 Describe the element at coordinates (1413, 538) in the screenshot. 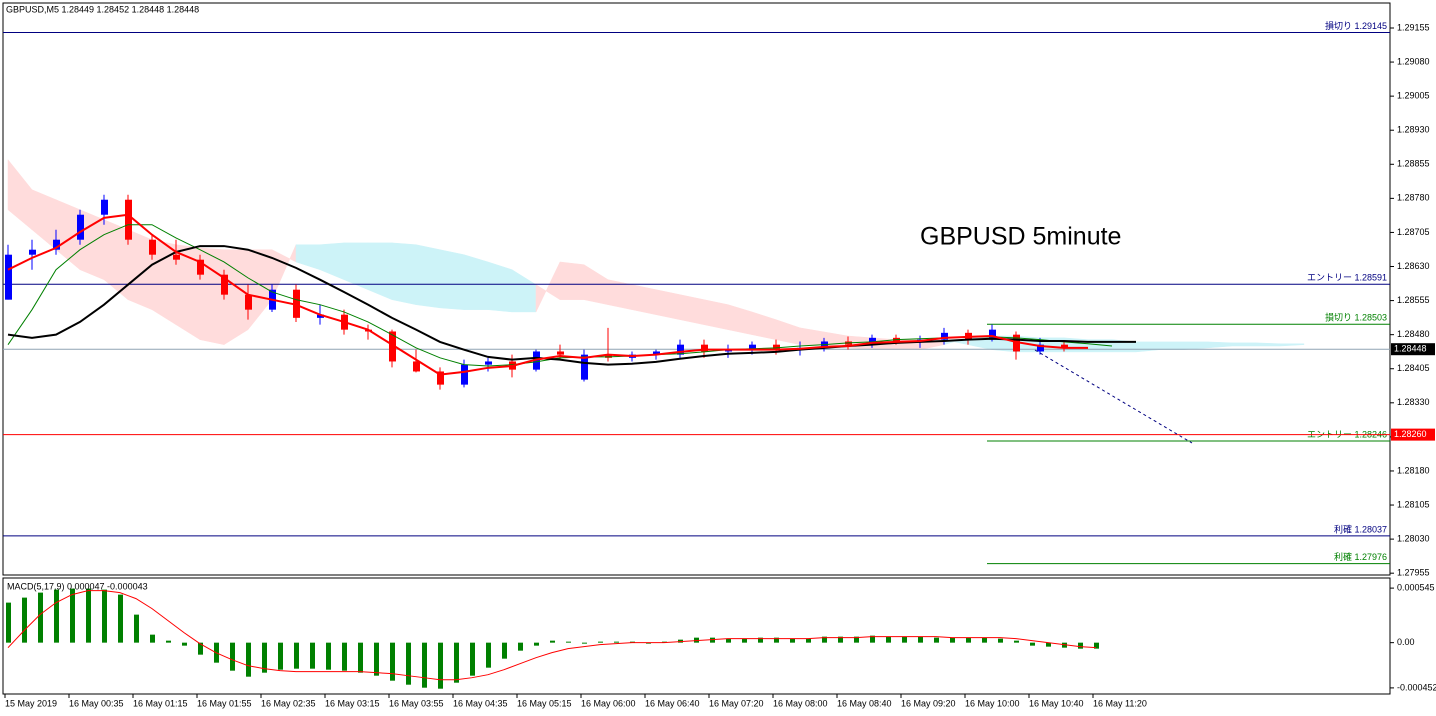

I see `y-tick-label: 1.28030` at that location.